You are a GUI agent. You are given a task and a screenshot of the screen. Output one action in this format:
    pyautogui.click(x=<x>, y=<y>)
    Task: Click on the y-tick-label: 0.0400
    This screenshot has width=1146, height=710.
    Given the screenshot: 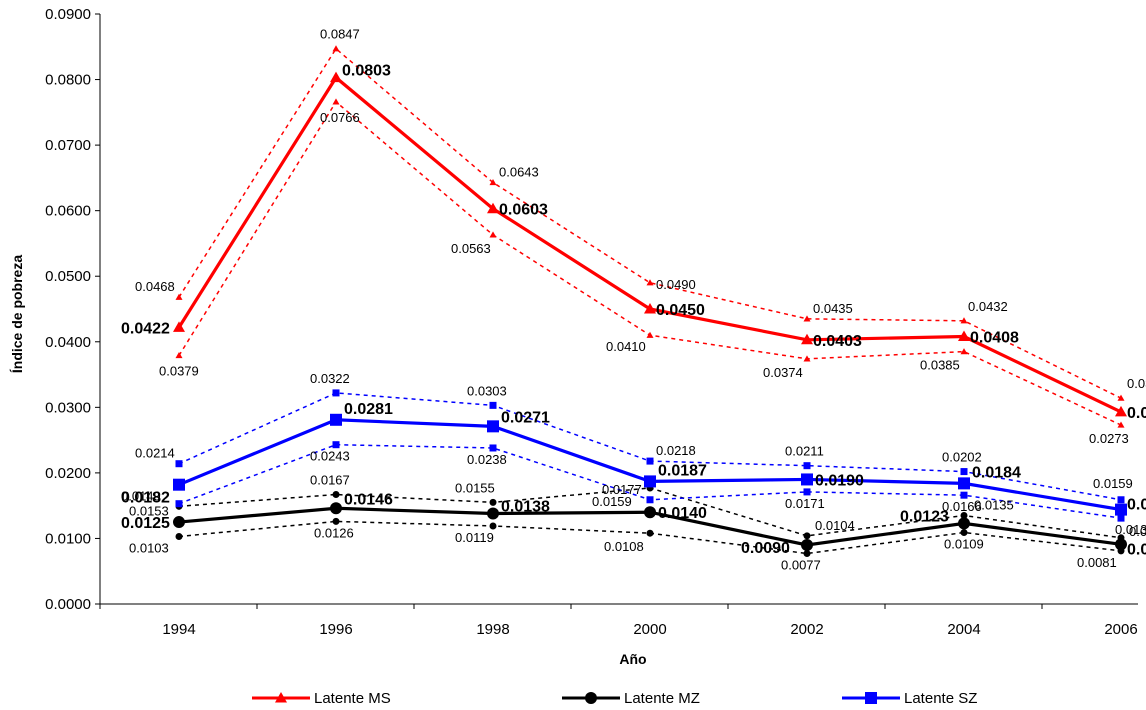 What is the action you would take?
    pyautogui.click(x=68, y=342)
    